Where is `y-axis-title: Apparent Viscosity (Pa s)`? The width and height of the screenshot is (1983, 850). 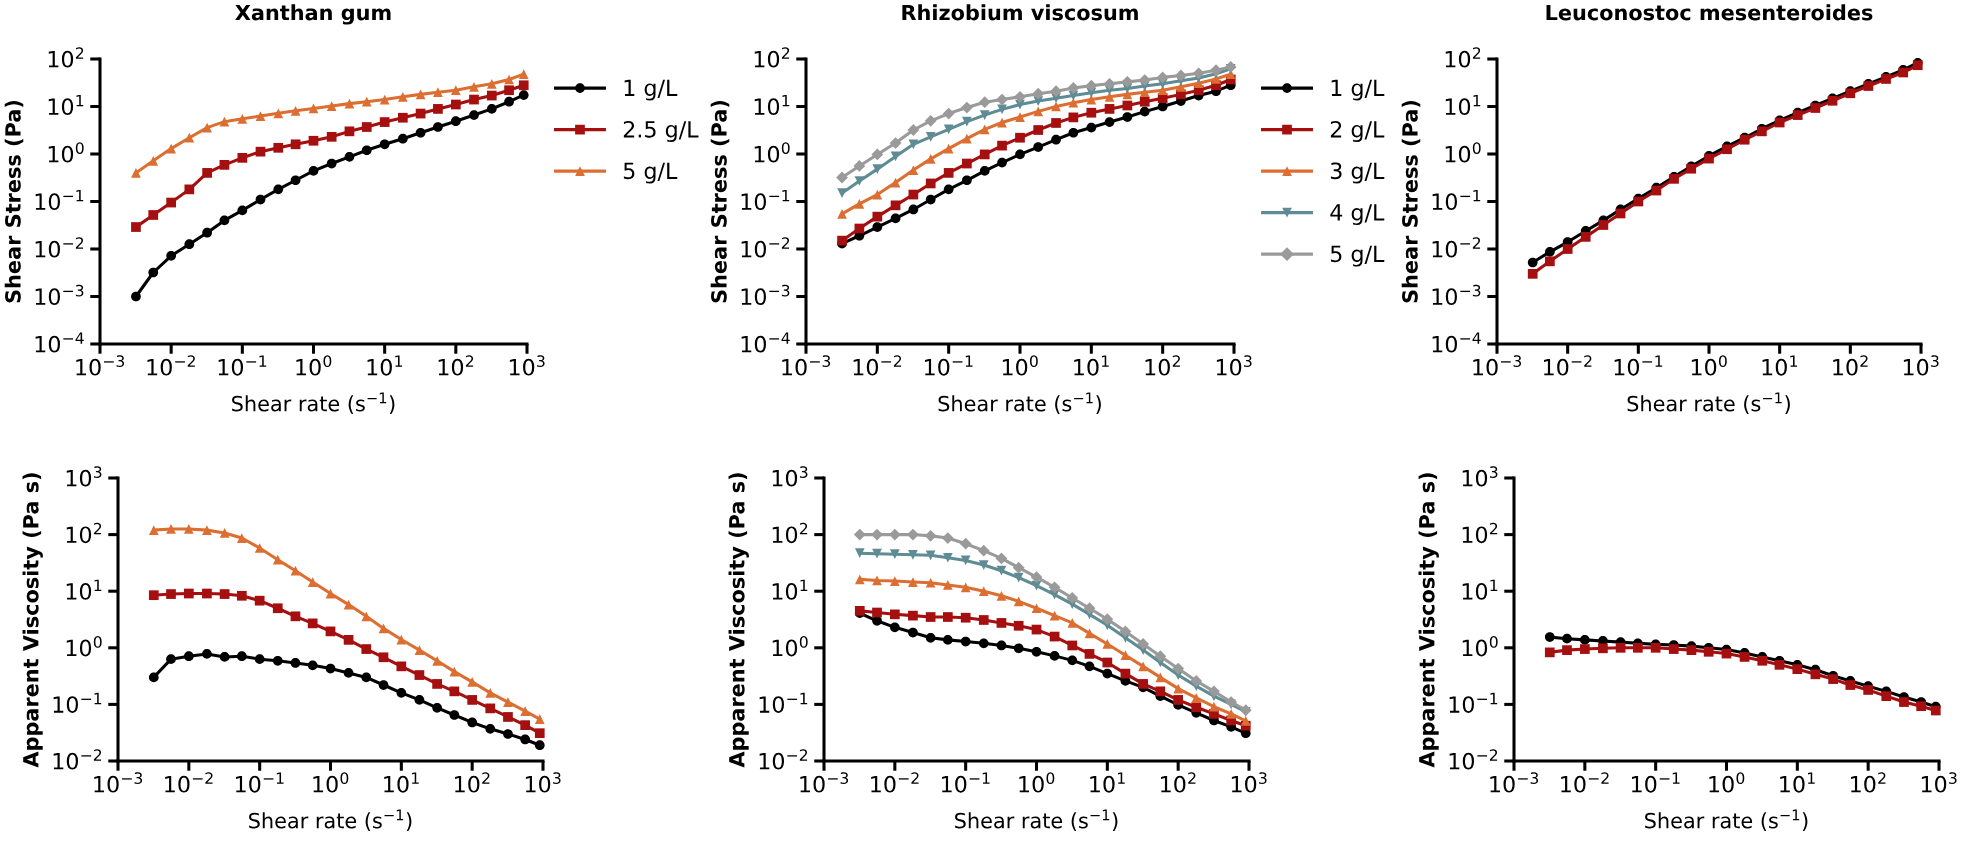
y-axis-title: Apparent Viscosity (Pa s) is located at coordinates (1428, 620).